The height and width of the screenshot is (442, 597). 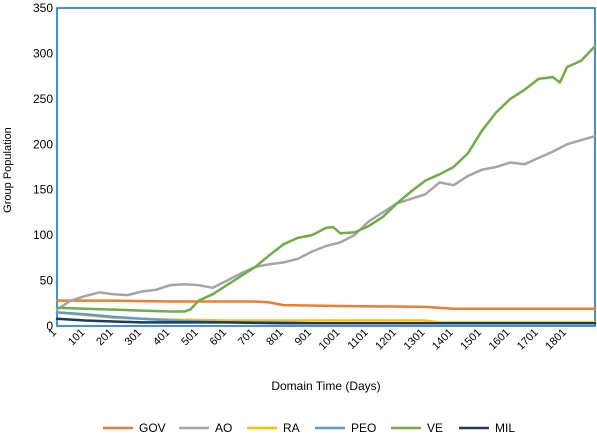 I want to click on y-axis-label: Group Population, so click(x=8, y=170).